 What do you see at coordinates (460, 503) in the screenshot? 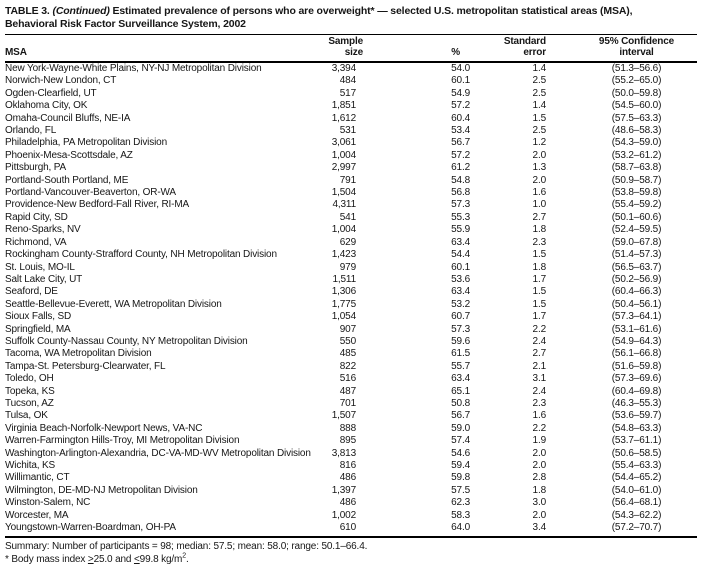
I see `percent-cell: 62.3` at bounding box center [460, 503].